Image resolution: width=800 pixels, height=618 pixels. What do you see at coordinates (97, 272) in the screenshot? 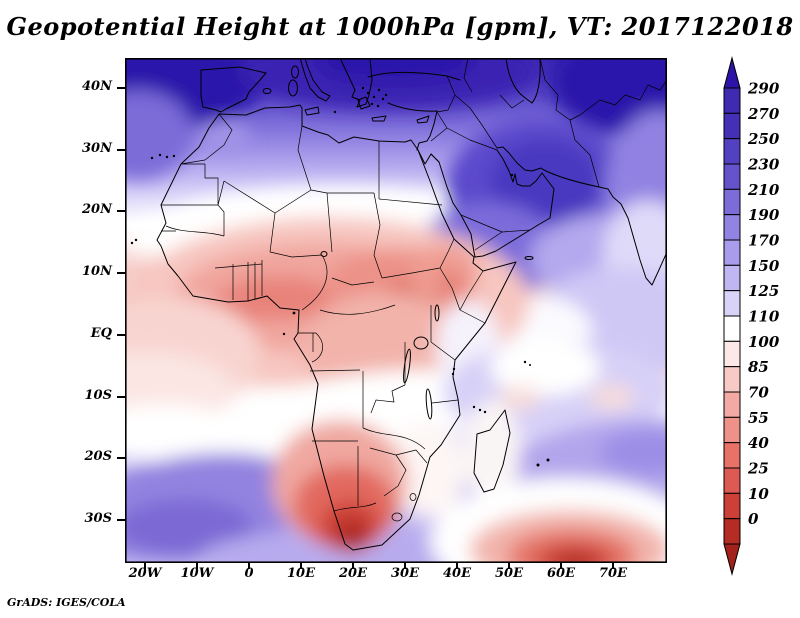
I see `y-tick-label: 10N` at bounding box center [97, 272].